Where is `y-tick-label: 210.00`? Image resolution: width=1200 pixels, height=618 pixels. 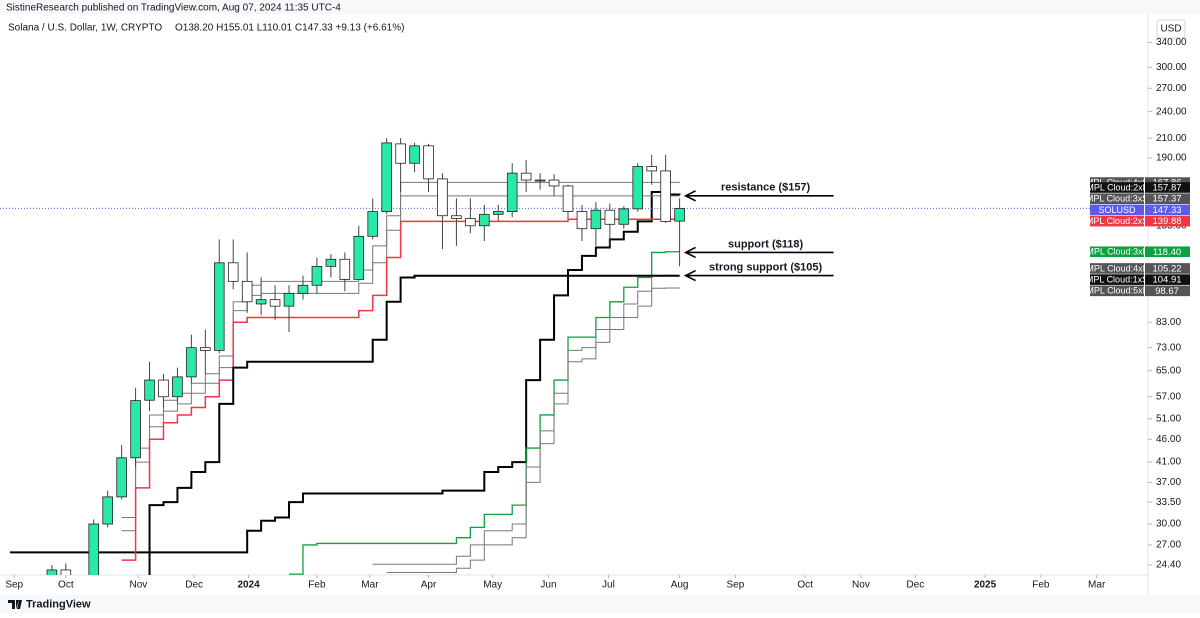 y-tick-label: 210.00 is located at coordinates (1171, 138).